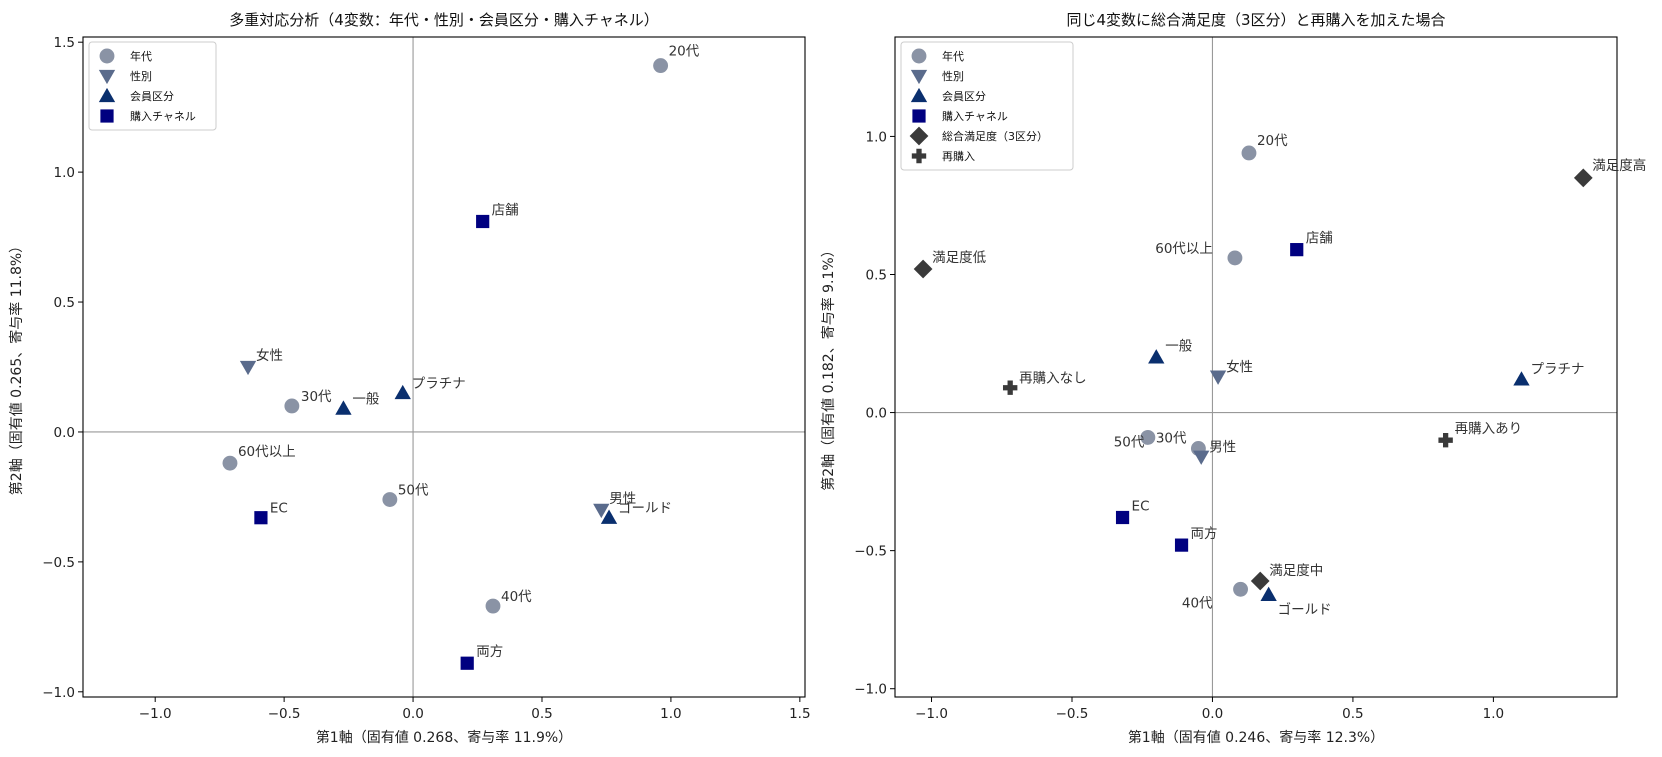 This screenshot has width=1662, height=757. I want to click on data-point-label: 一般, so click(1179, 346).